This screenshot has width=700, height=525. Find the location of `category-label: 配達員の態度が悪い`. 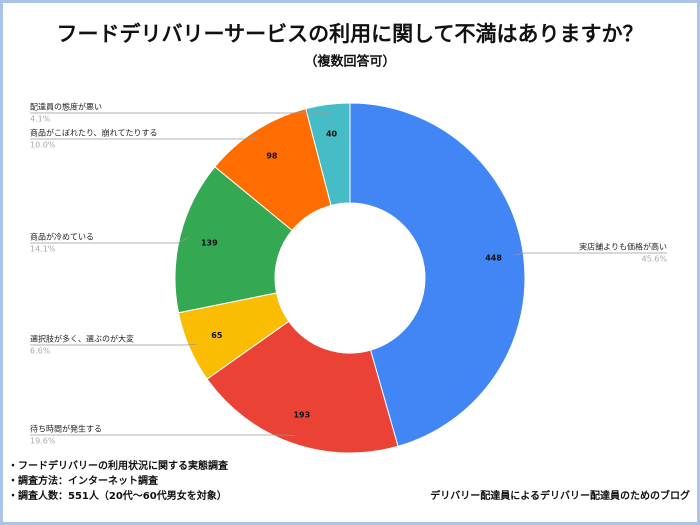

category-label: 配達員の態度が悪い is located at coordinates (66, 107).